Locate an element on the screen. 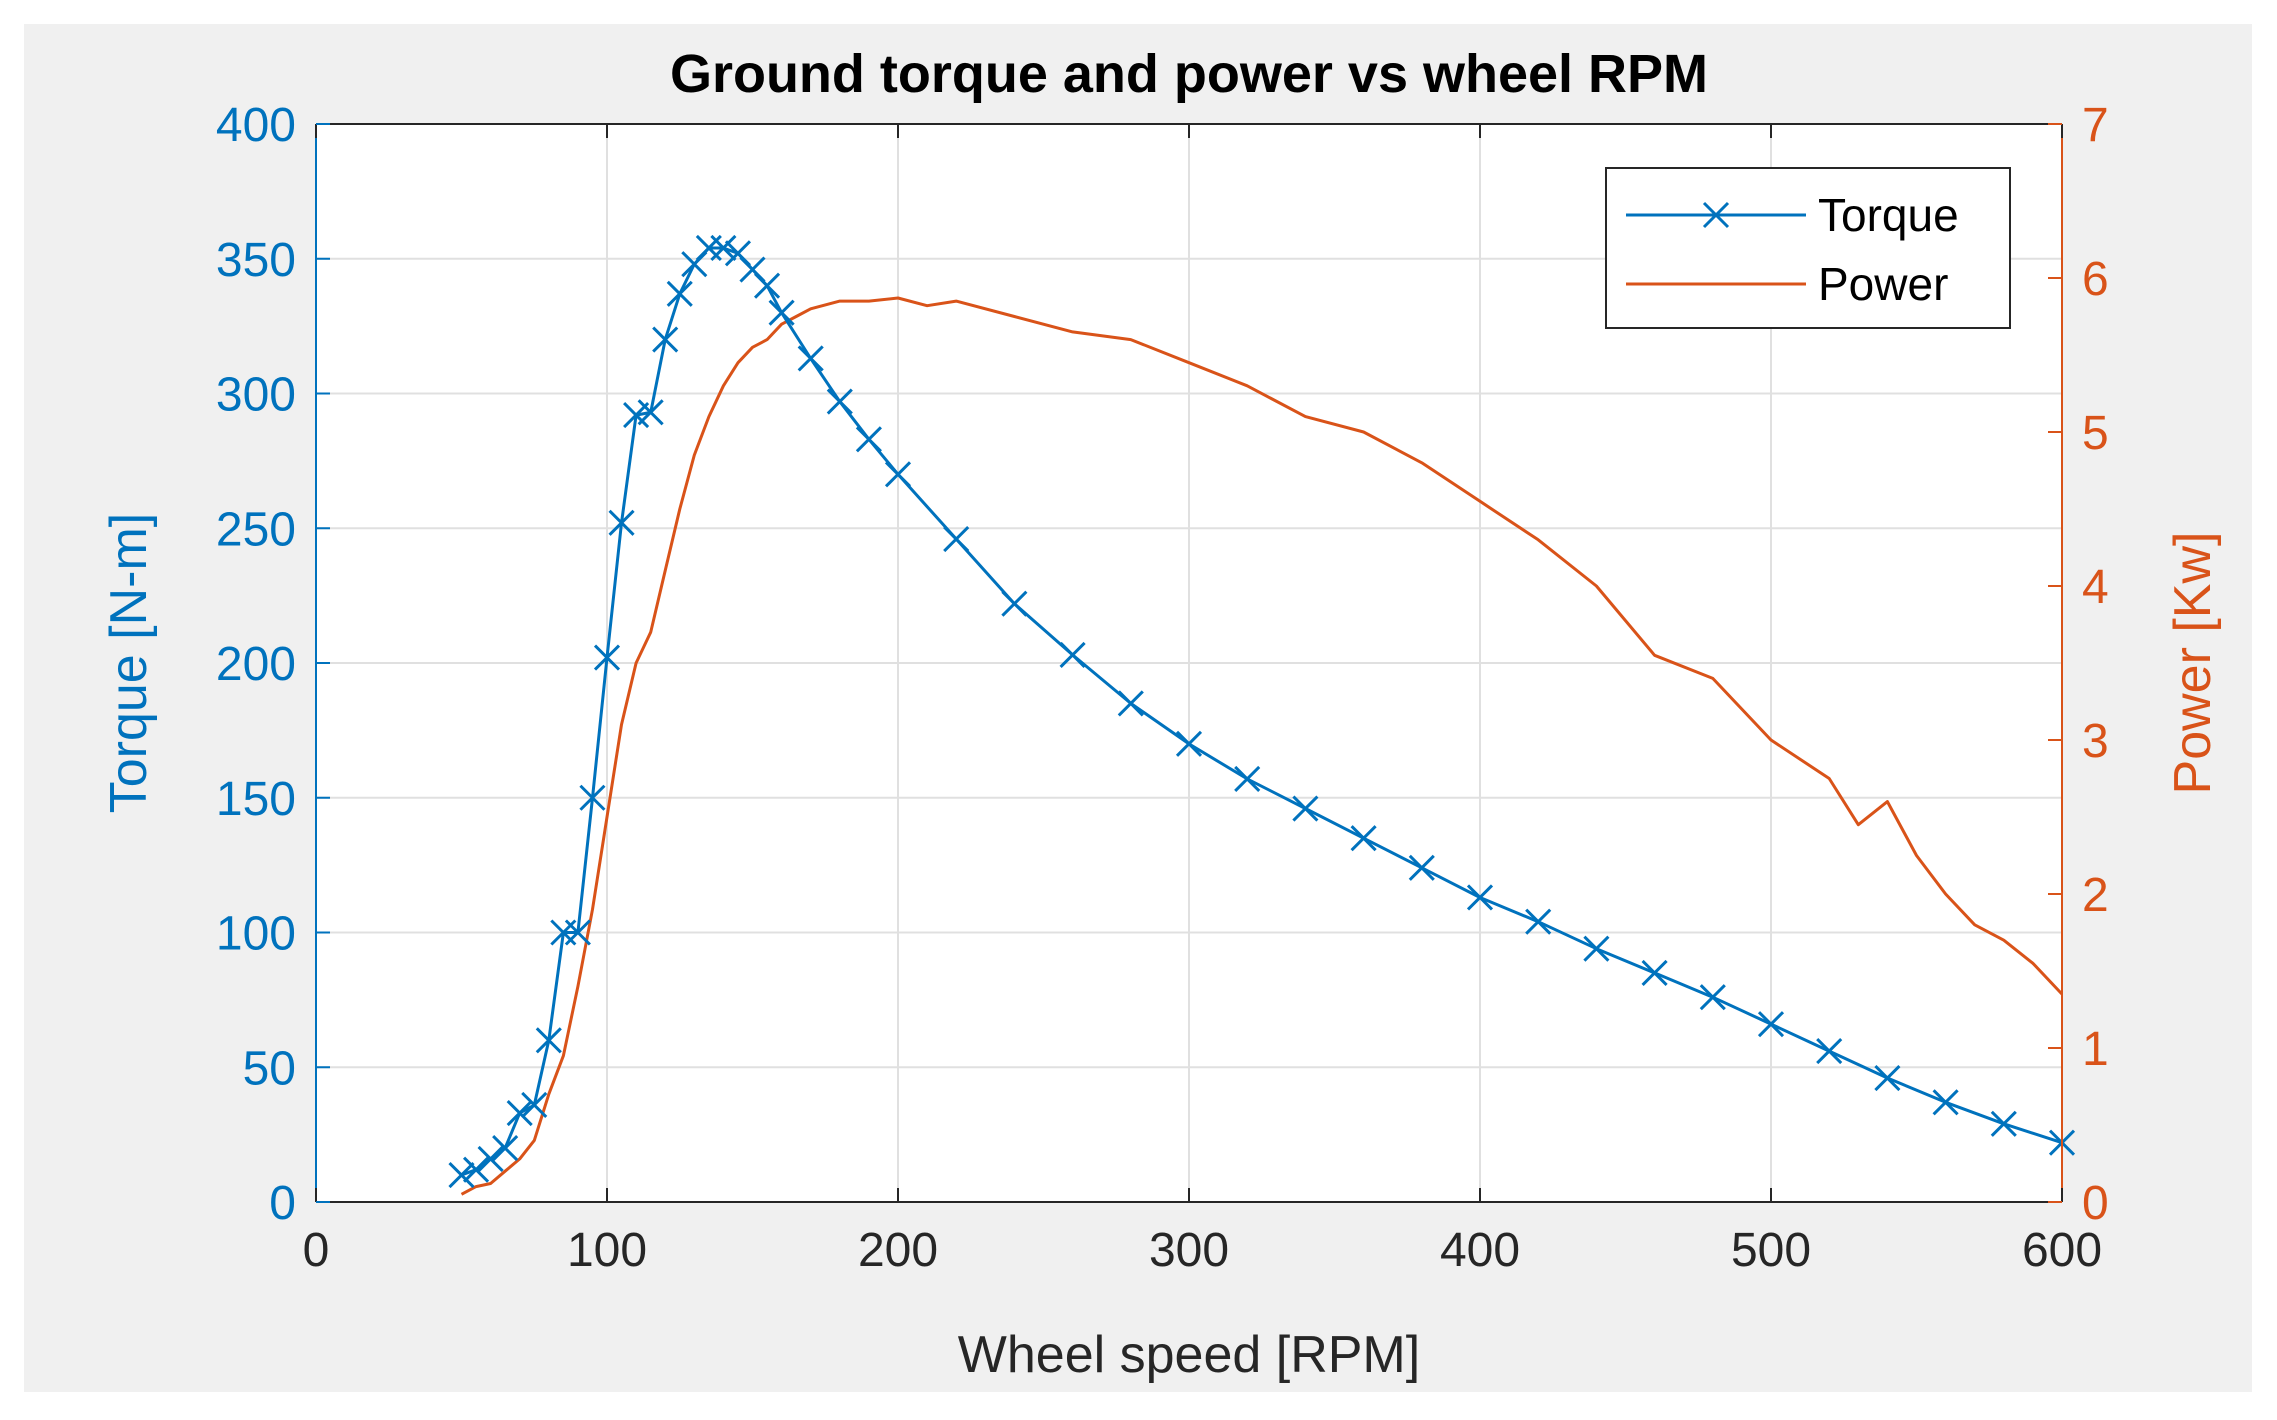 The width and height of the screenshot is (2277, 1420). x-tick-label-3: 300 is located at coordinates (1189, 1250).